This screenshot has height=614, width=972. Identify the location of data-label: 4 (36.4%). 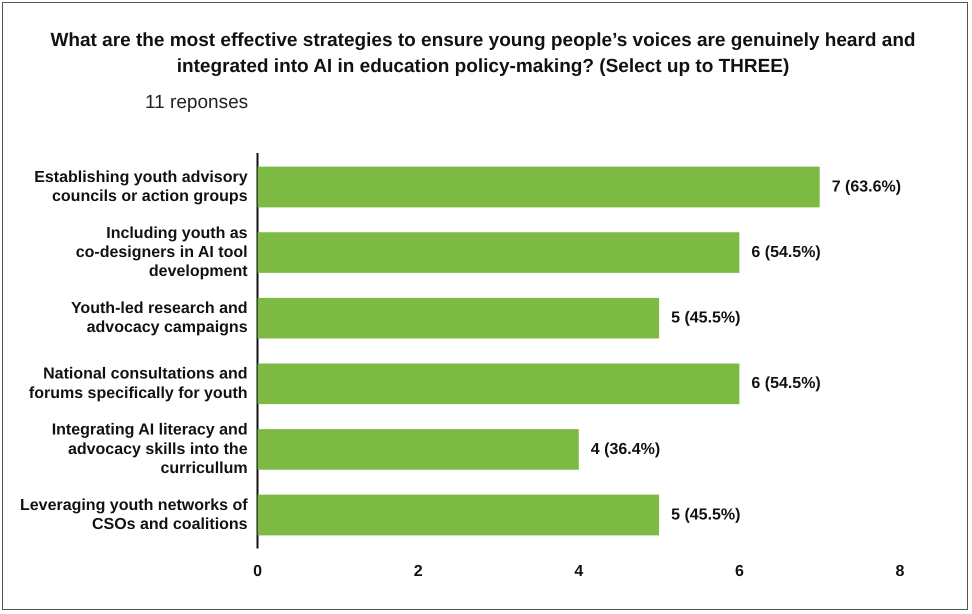
(625, 449).